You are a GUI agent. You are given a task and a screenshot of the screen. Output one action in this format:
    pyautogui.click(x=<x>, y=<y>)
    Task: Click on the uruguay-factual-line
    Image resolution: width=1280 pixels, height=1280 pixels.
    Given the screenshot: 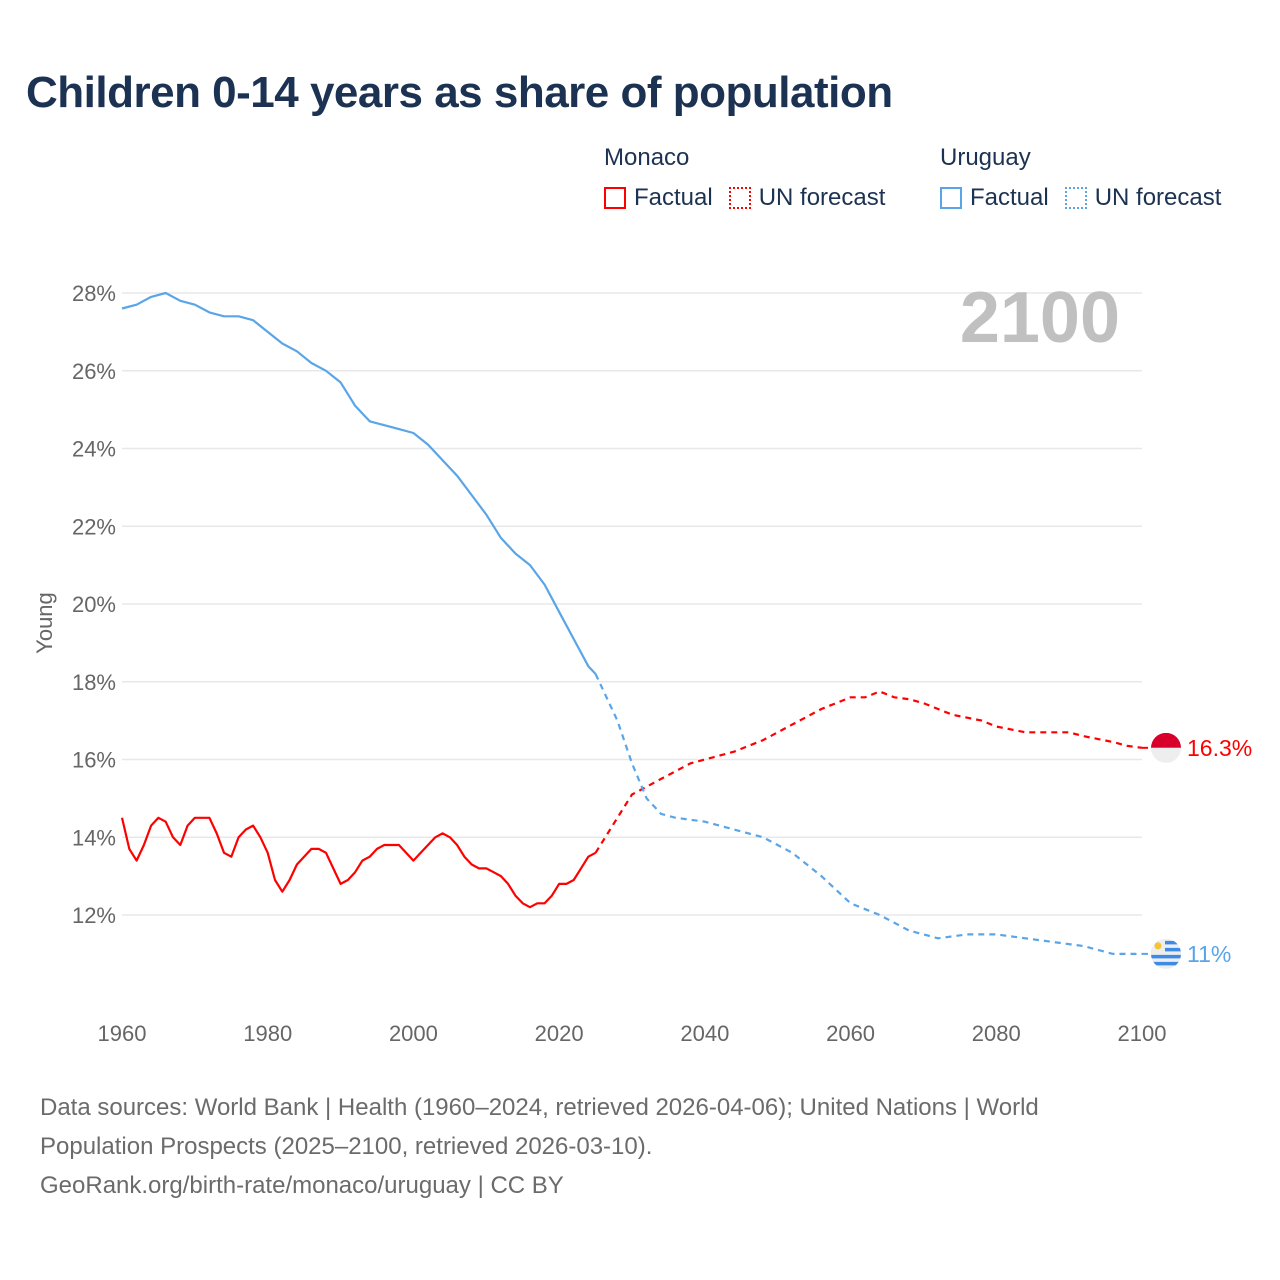 What is the action you would take?
    pyautogui.click(x=359, y=483)
    